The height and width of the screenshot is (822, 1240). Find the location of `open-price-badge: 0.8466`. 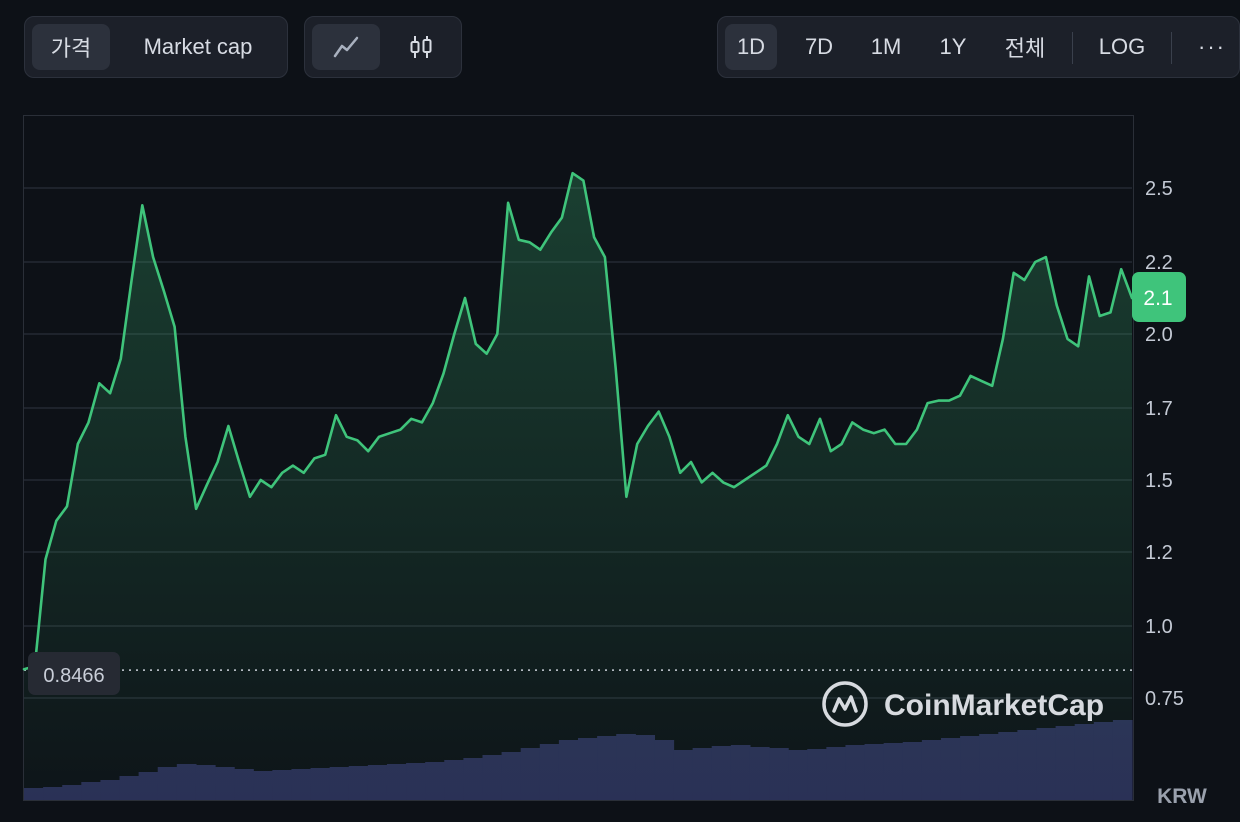

open-price-badge: 0.8466 is located at coordinates (74, 673).